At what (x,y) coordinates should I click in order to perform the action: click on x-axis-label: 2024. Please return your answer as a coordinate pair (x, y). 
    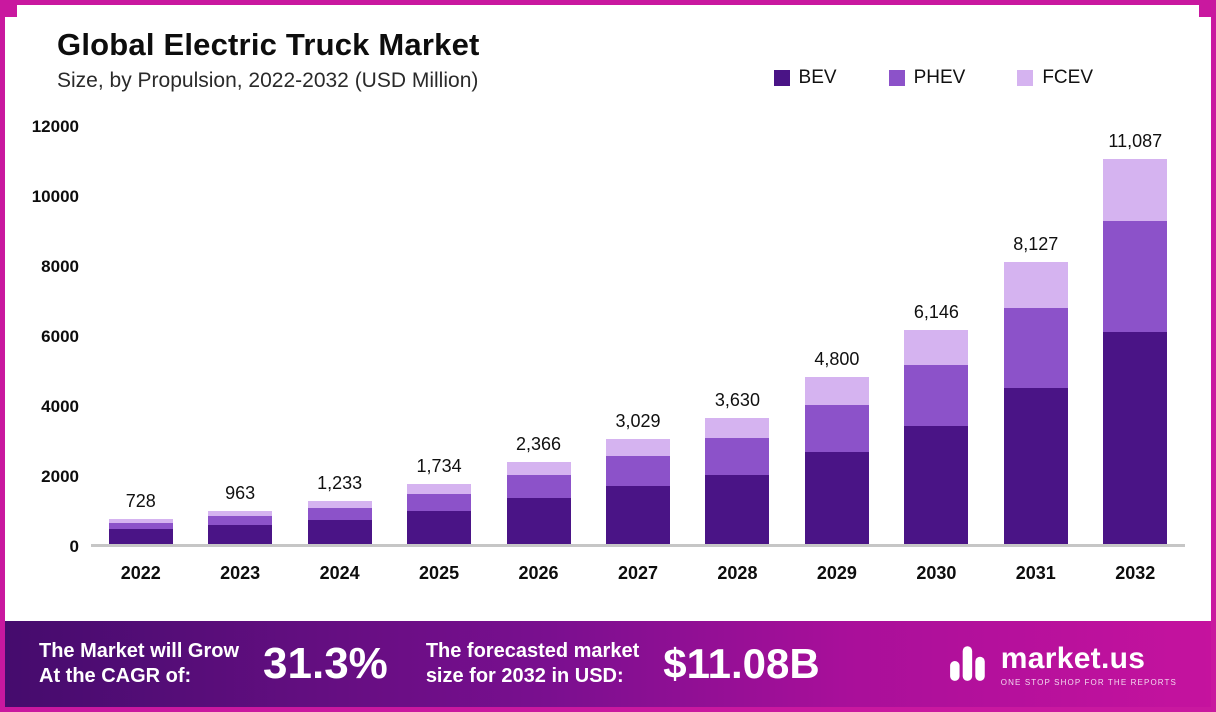
    Looking at the image, I should click on (339, 573).